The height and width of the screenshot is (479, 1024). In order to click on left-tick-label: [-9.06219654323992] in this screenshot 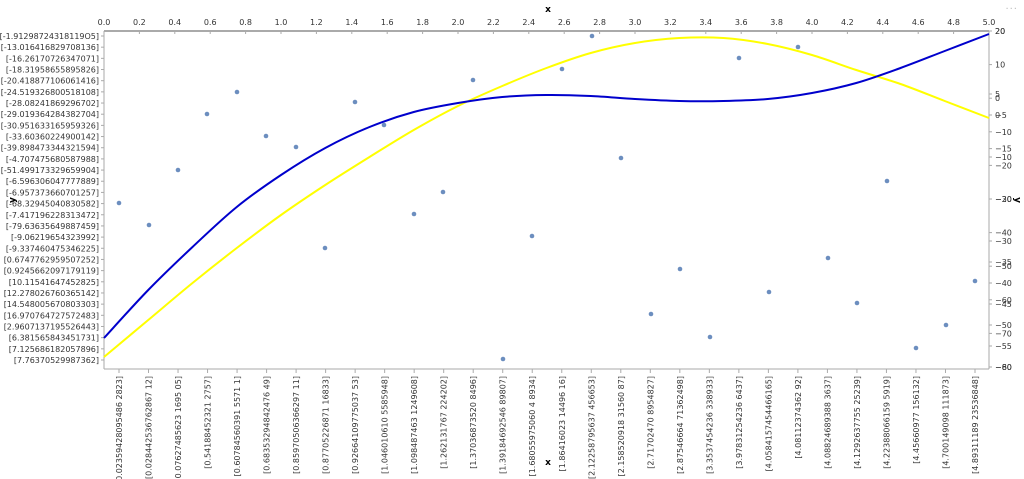, I will do `click(55, 237)`.